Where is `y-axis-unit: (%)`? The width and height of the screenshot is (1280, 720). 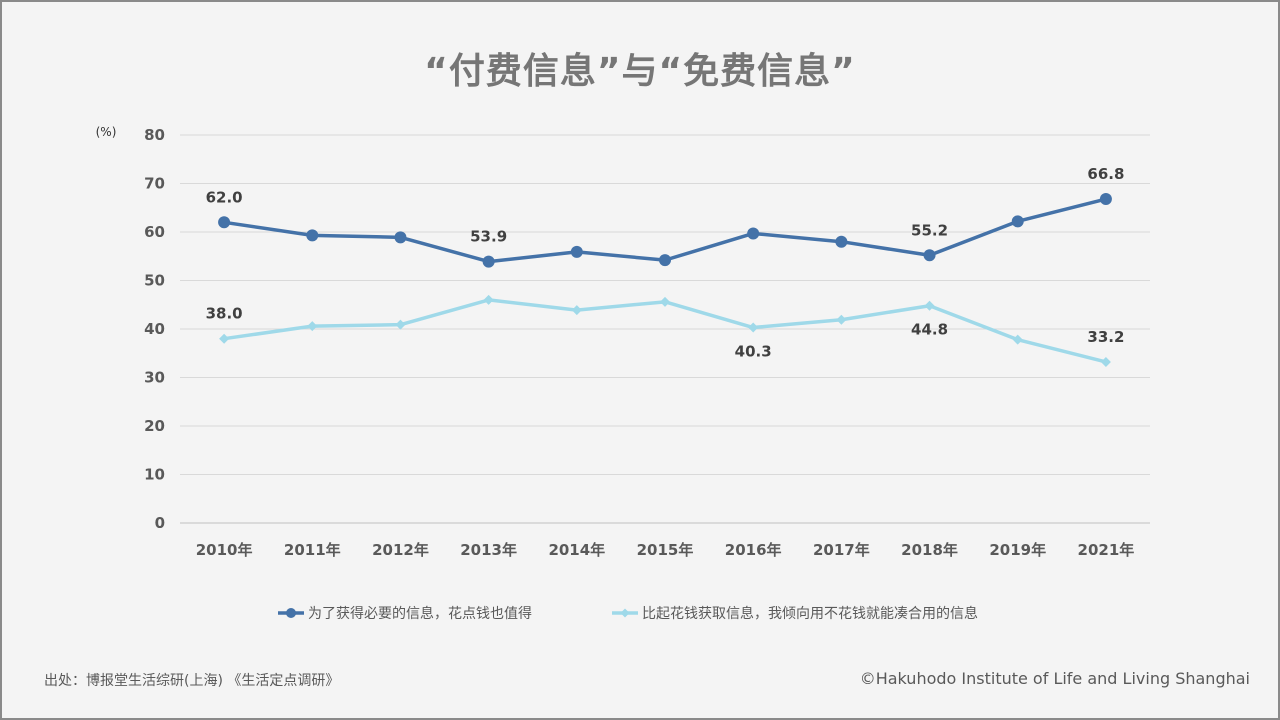 y-axis-unit: (%) is located at coordinates (106, 132).